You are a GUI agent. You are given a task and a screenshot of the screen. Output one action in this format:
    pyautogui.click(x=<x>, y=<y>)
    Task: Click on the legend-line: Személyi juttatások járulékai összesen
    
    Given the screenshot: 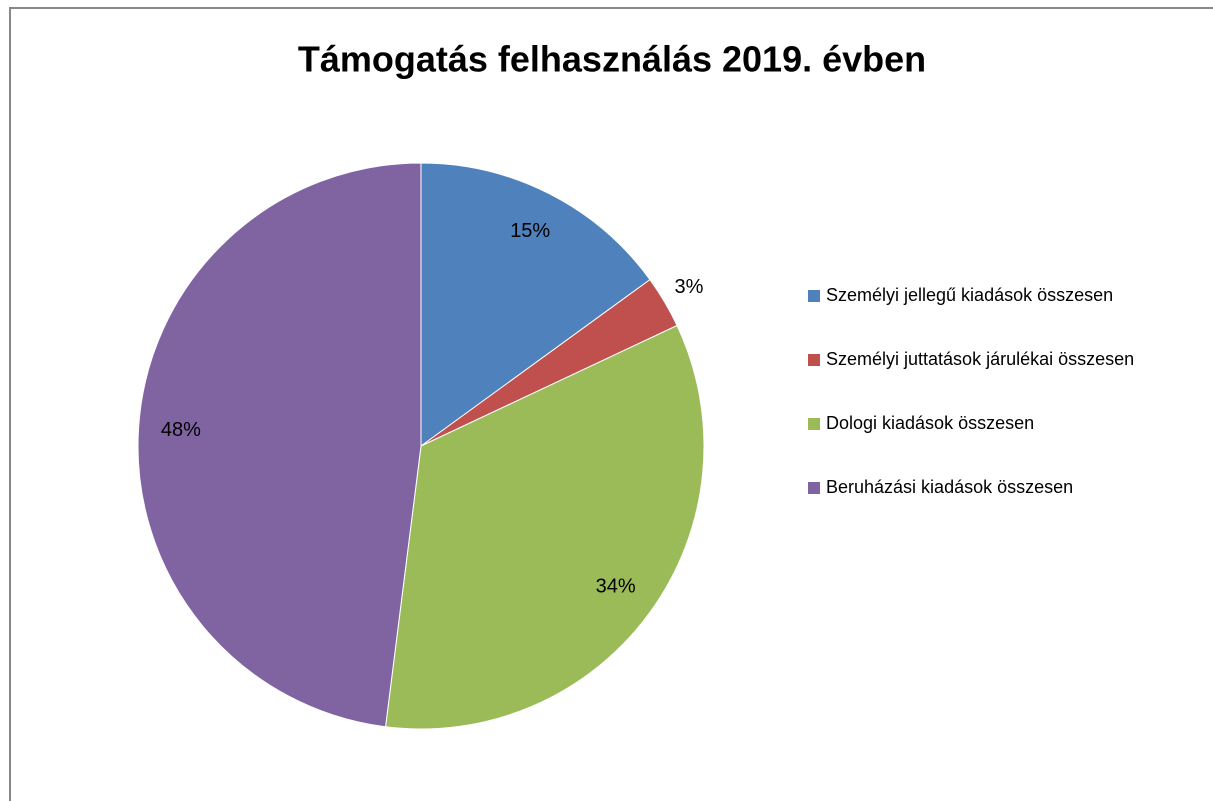 What is the action you would take?
    pyautogui.click(x=980, y=359)
    